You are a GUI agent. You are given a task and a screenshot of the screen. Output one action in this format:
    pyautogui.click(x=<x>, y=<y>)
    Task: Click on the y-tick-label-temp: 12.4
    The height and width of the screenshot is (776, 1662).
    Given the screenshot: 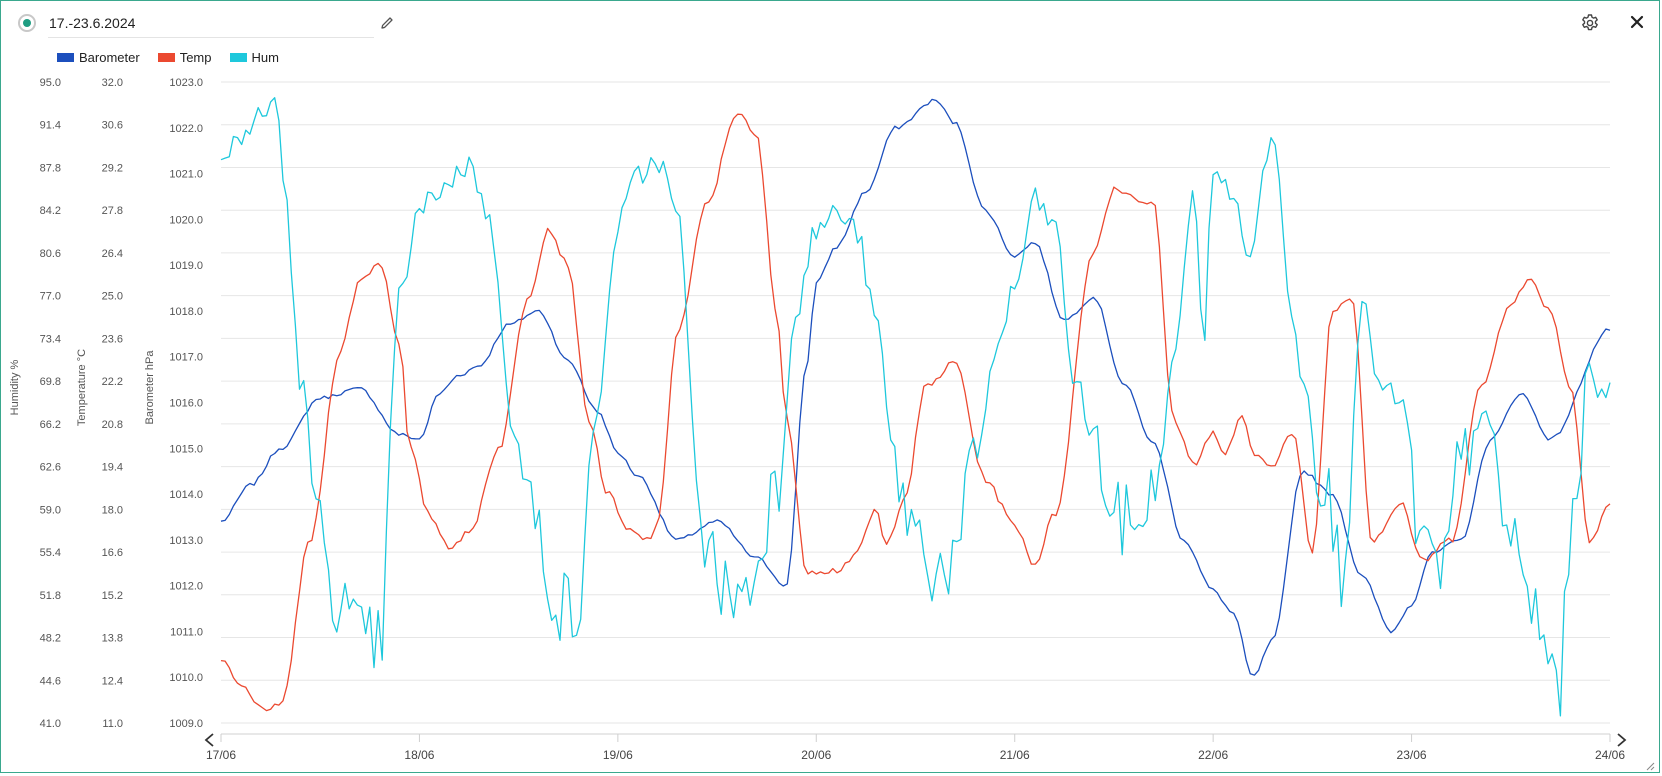 What is the action you would take?
    pyautogui.click(x=112, y=681)
    